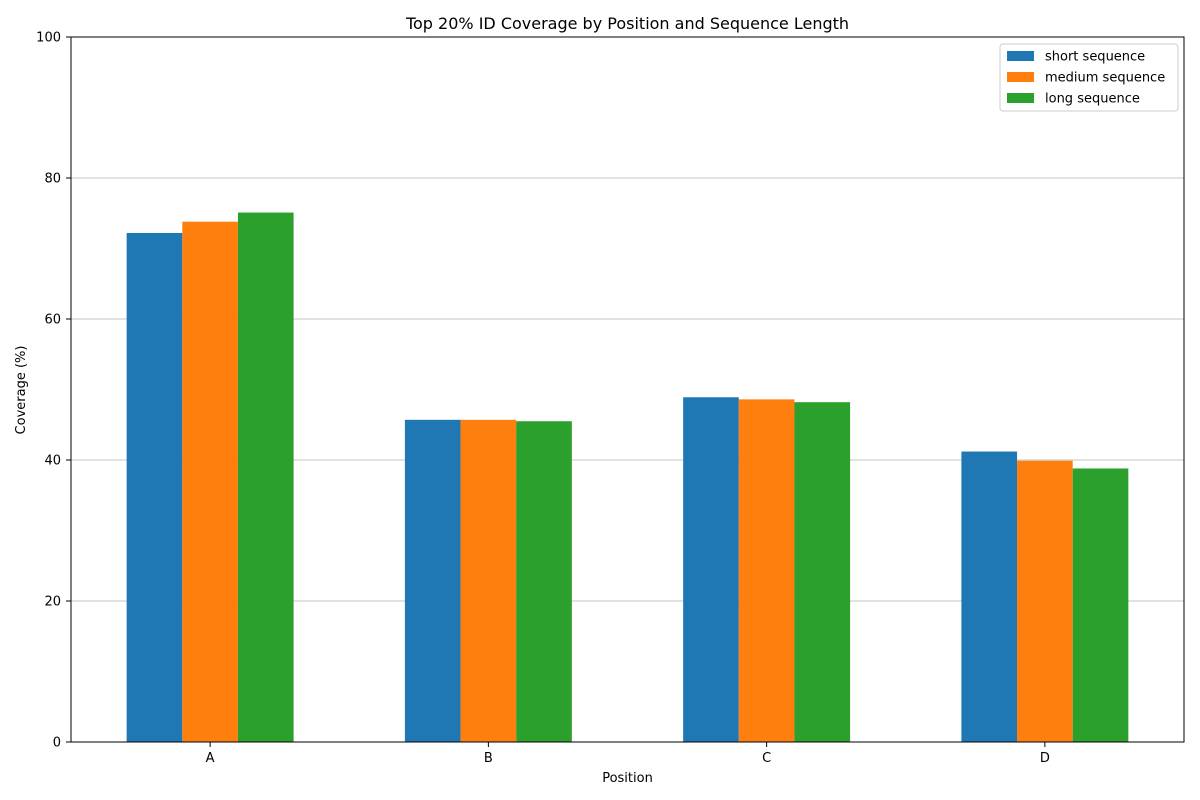 Image resolution: width=1200 pixels, height=800 pixels. What do you see at coordinates (53, 391) in the screenshot?
I see `y-axis: 0 20 40 60 80 100` at bounding box center [53, 391].